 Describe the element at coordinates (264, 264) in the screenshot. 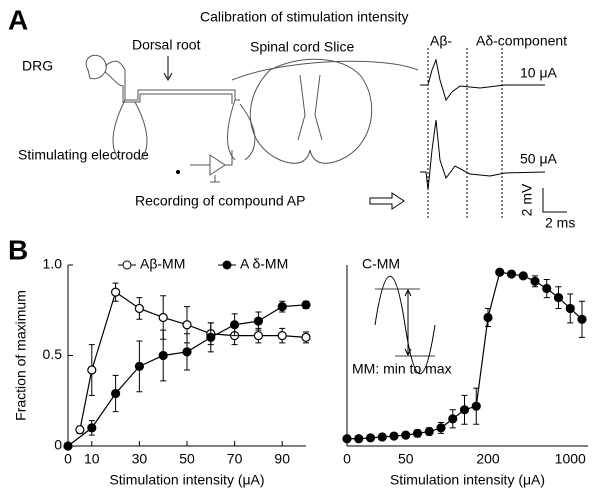

I see `legend-label: A δ-MM` at that location.